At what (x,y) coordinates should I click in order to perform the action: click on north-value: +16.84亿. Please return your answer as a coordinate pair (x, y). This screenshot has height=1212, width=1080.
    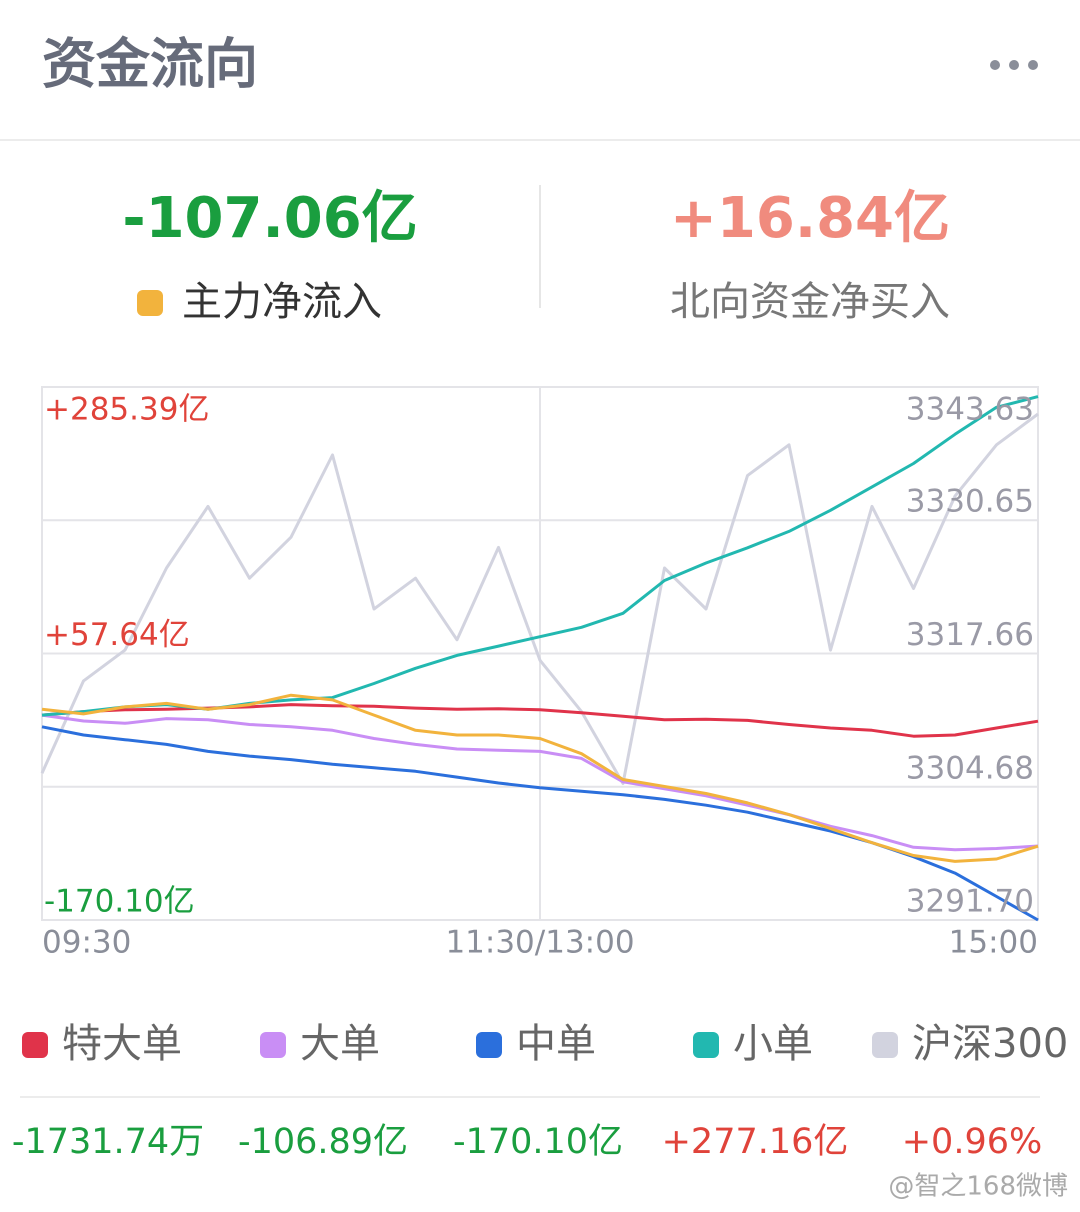
    Looking at the image, I should click on (810, 218).